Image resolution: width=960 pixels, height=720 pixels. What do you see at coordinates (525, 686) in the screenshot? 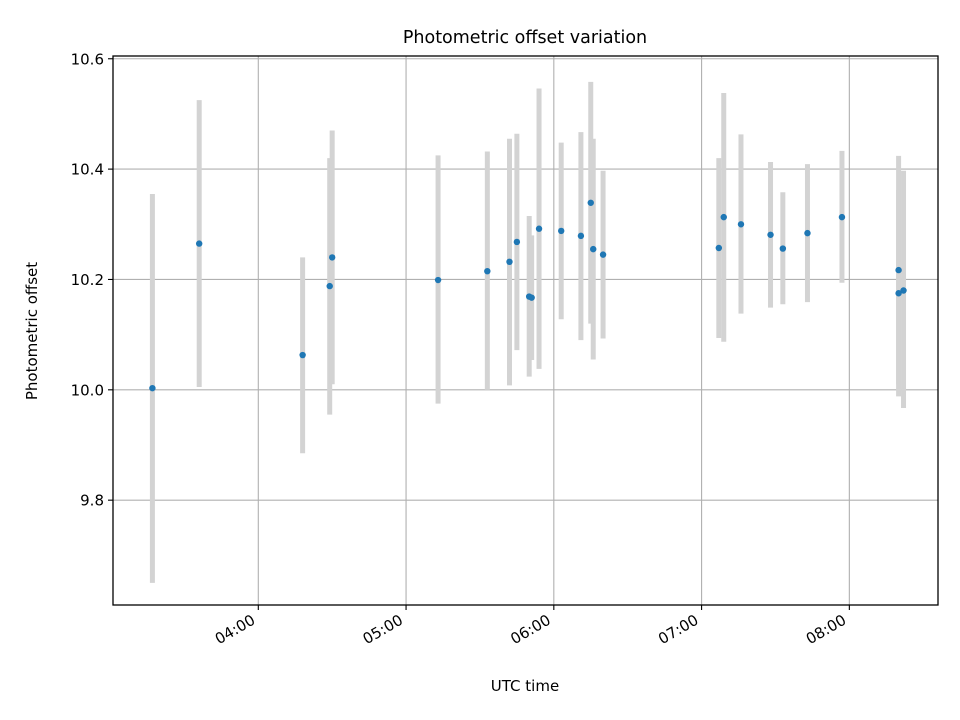
I see `x-axis-label: UTC time` at bounding box center [525, 686].